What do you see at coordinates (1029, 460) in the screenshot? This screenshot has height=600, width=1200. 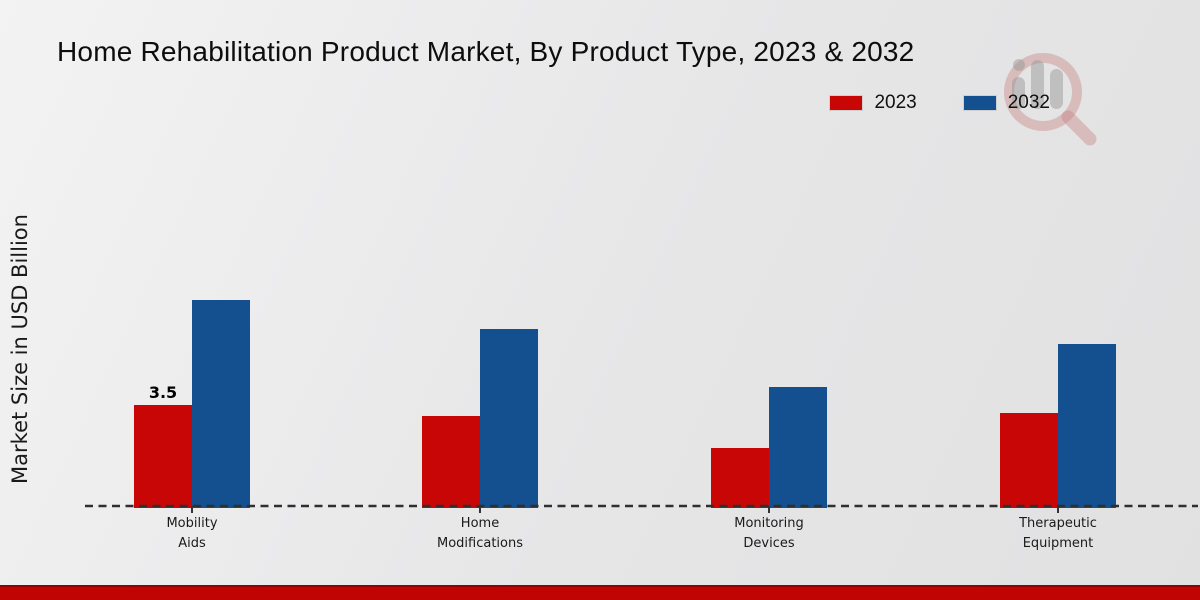 I see `bar-2023-therapeutic-equipment` at bounding box center [1029, 460].